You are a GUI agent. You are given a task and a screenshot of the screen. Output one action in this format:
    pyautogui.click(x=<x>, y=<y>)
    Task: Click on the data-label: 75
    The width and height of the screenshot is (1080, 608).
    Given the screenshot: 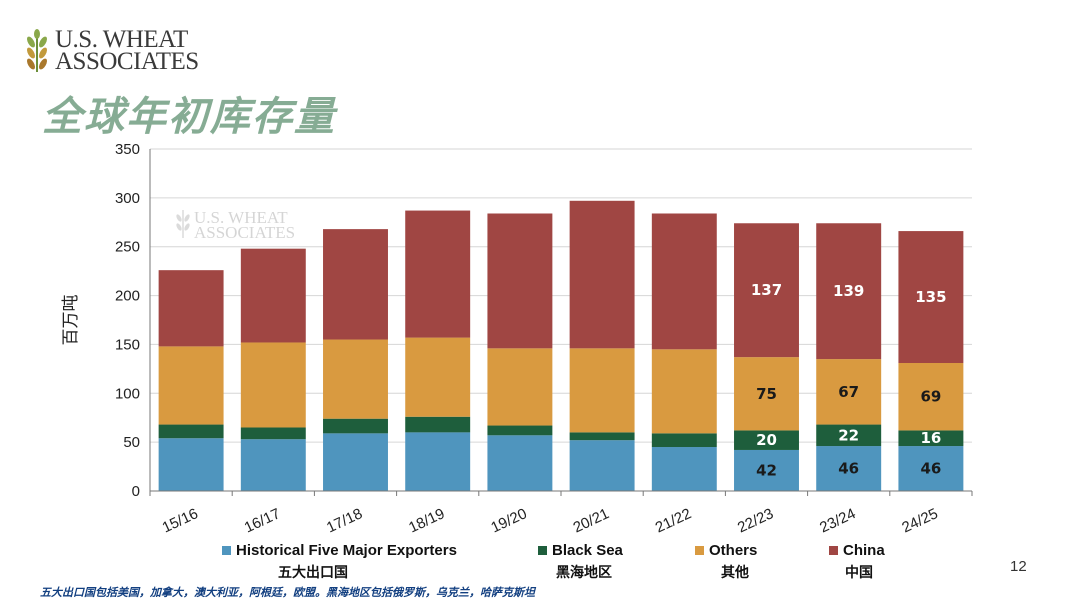 What is the action you would take?
    pyautogui.click(x=766, y=394)
    